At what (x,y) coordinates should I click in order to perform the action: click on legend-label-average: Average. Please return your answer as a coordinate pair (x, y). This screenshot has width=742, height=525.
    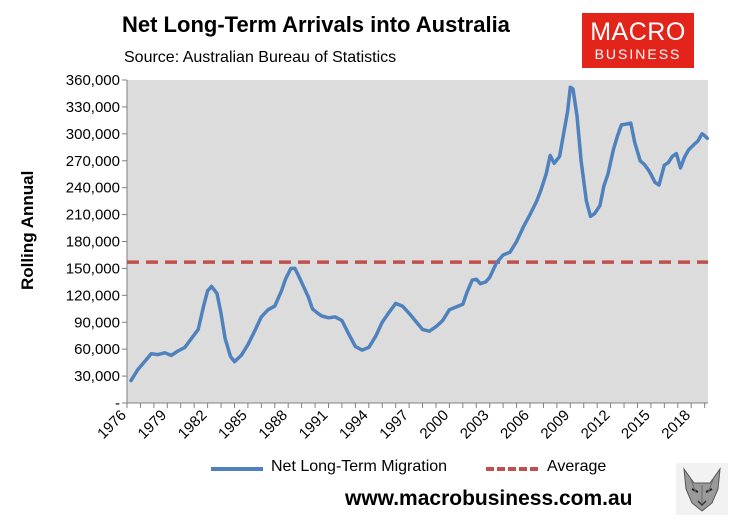
    Looking at the image, I should click on (577, 466).